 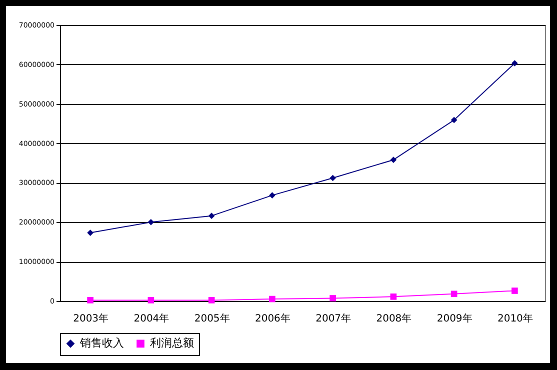 What do you see at coordinates (172, 343) in the screenshot?
I see `legend-label: 利润总额` at bounding box center [172, 343].